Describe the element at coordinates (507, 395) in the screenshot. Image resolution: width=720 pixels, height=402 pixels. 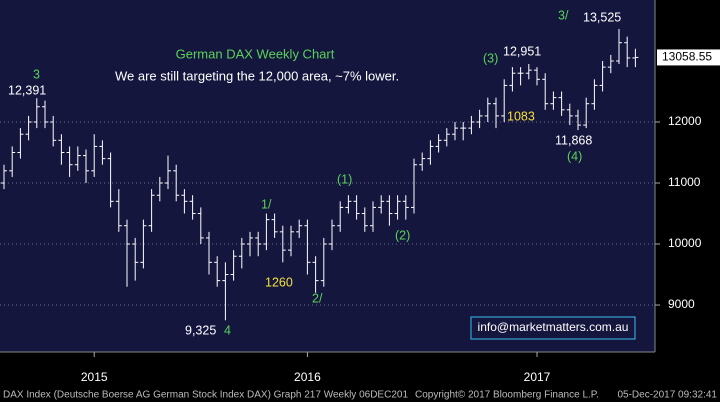
I see `footer-middle: Copyright© 2017 Bloomberg Finance L.P.` at that location.